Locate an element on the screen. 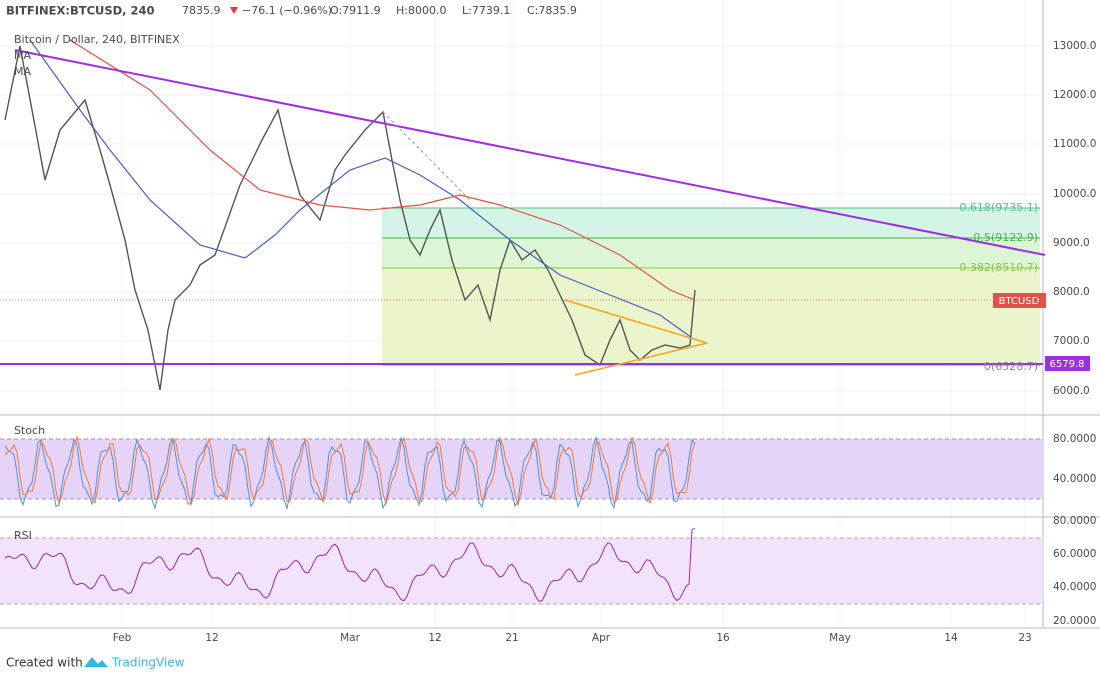  fib-label: 0.5(9122.9) is located at coordinates (1005, 237).